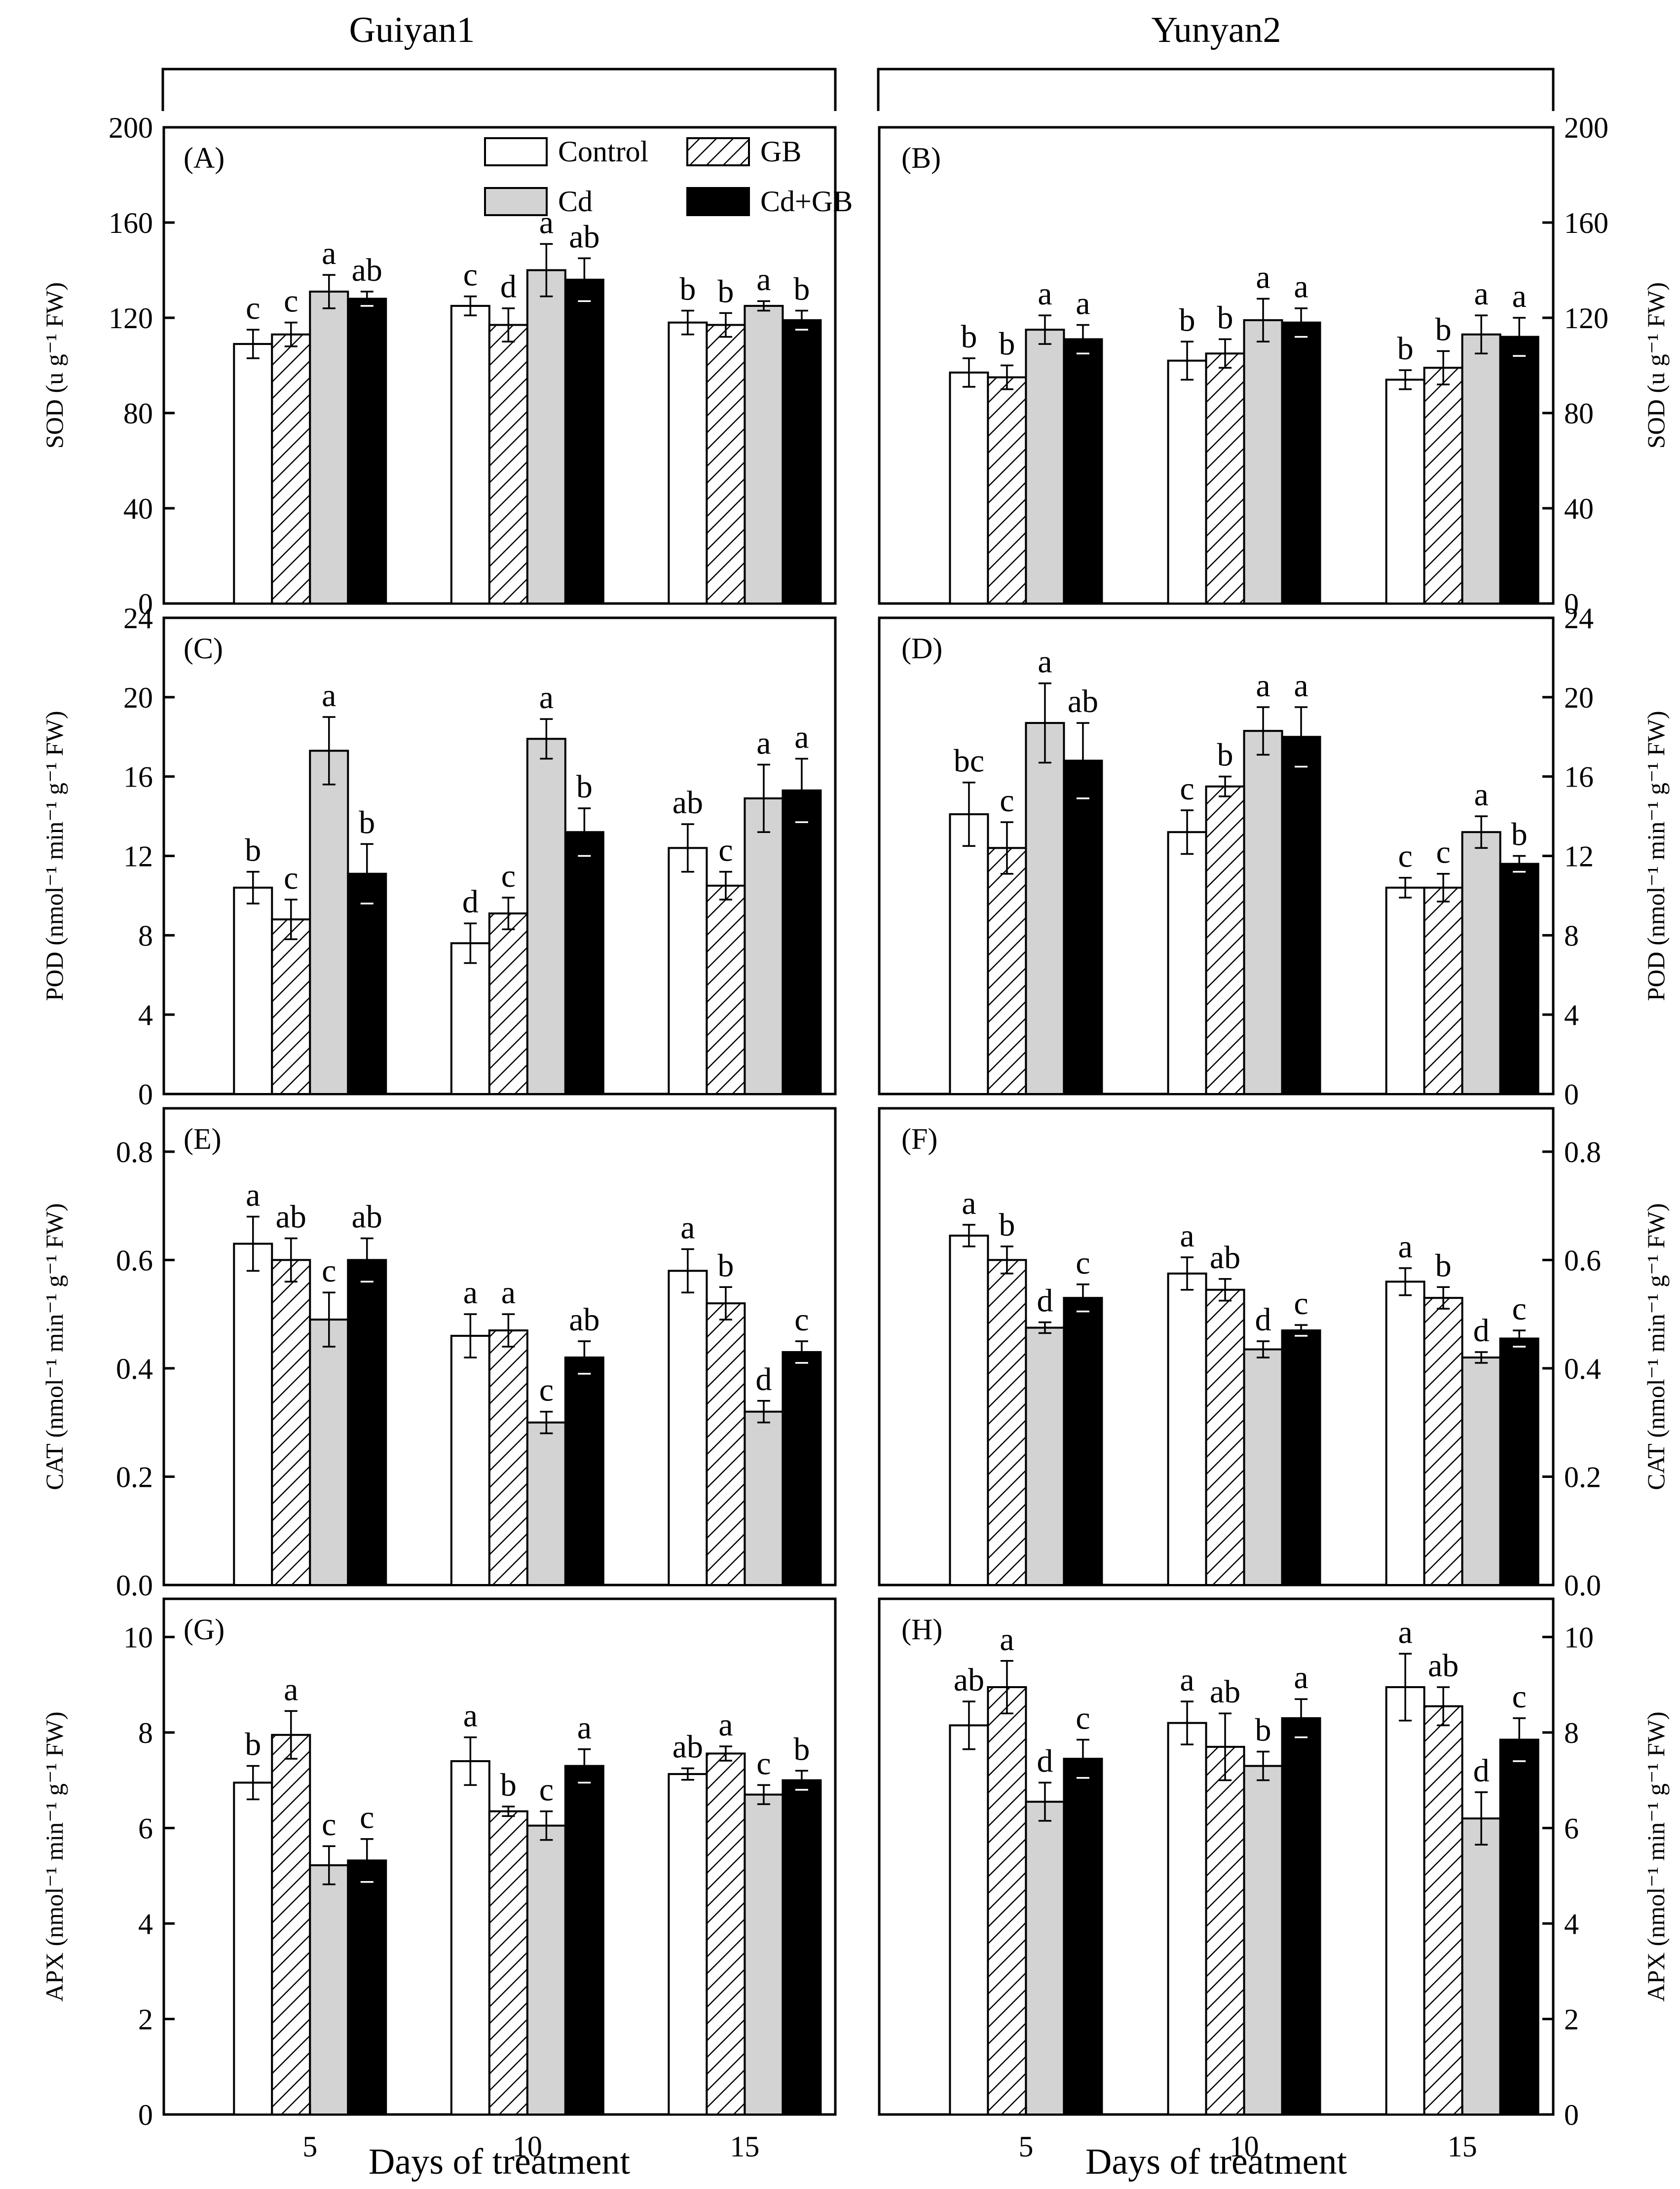  Describe the element at coordinates (1583, 1261) in the screenshot. I see `y-tick-label: 0.6` at that location.